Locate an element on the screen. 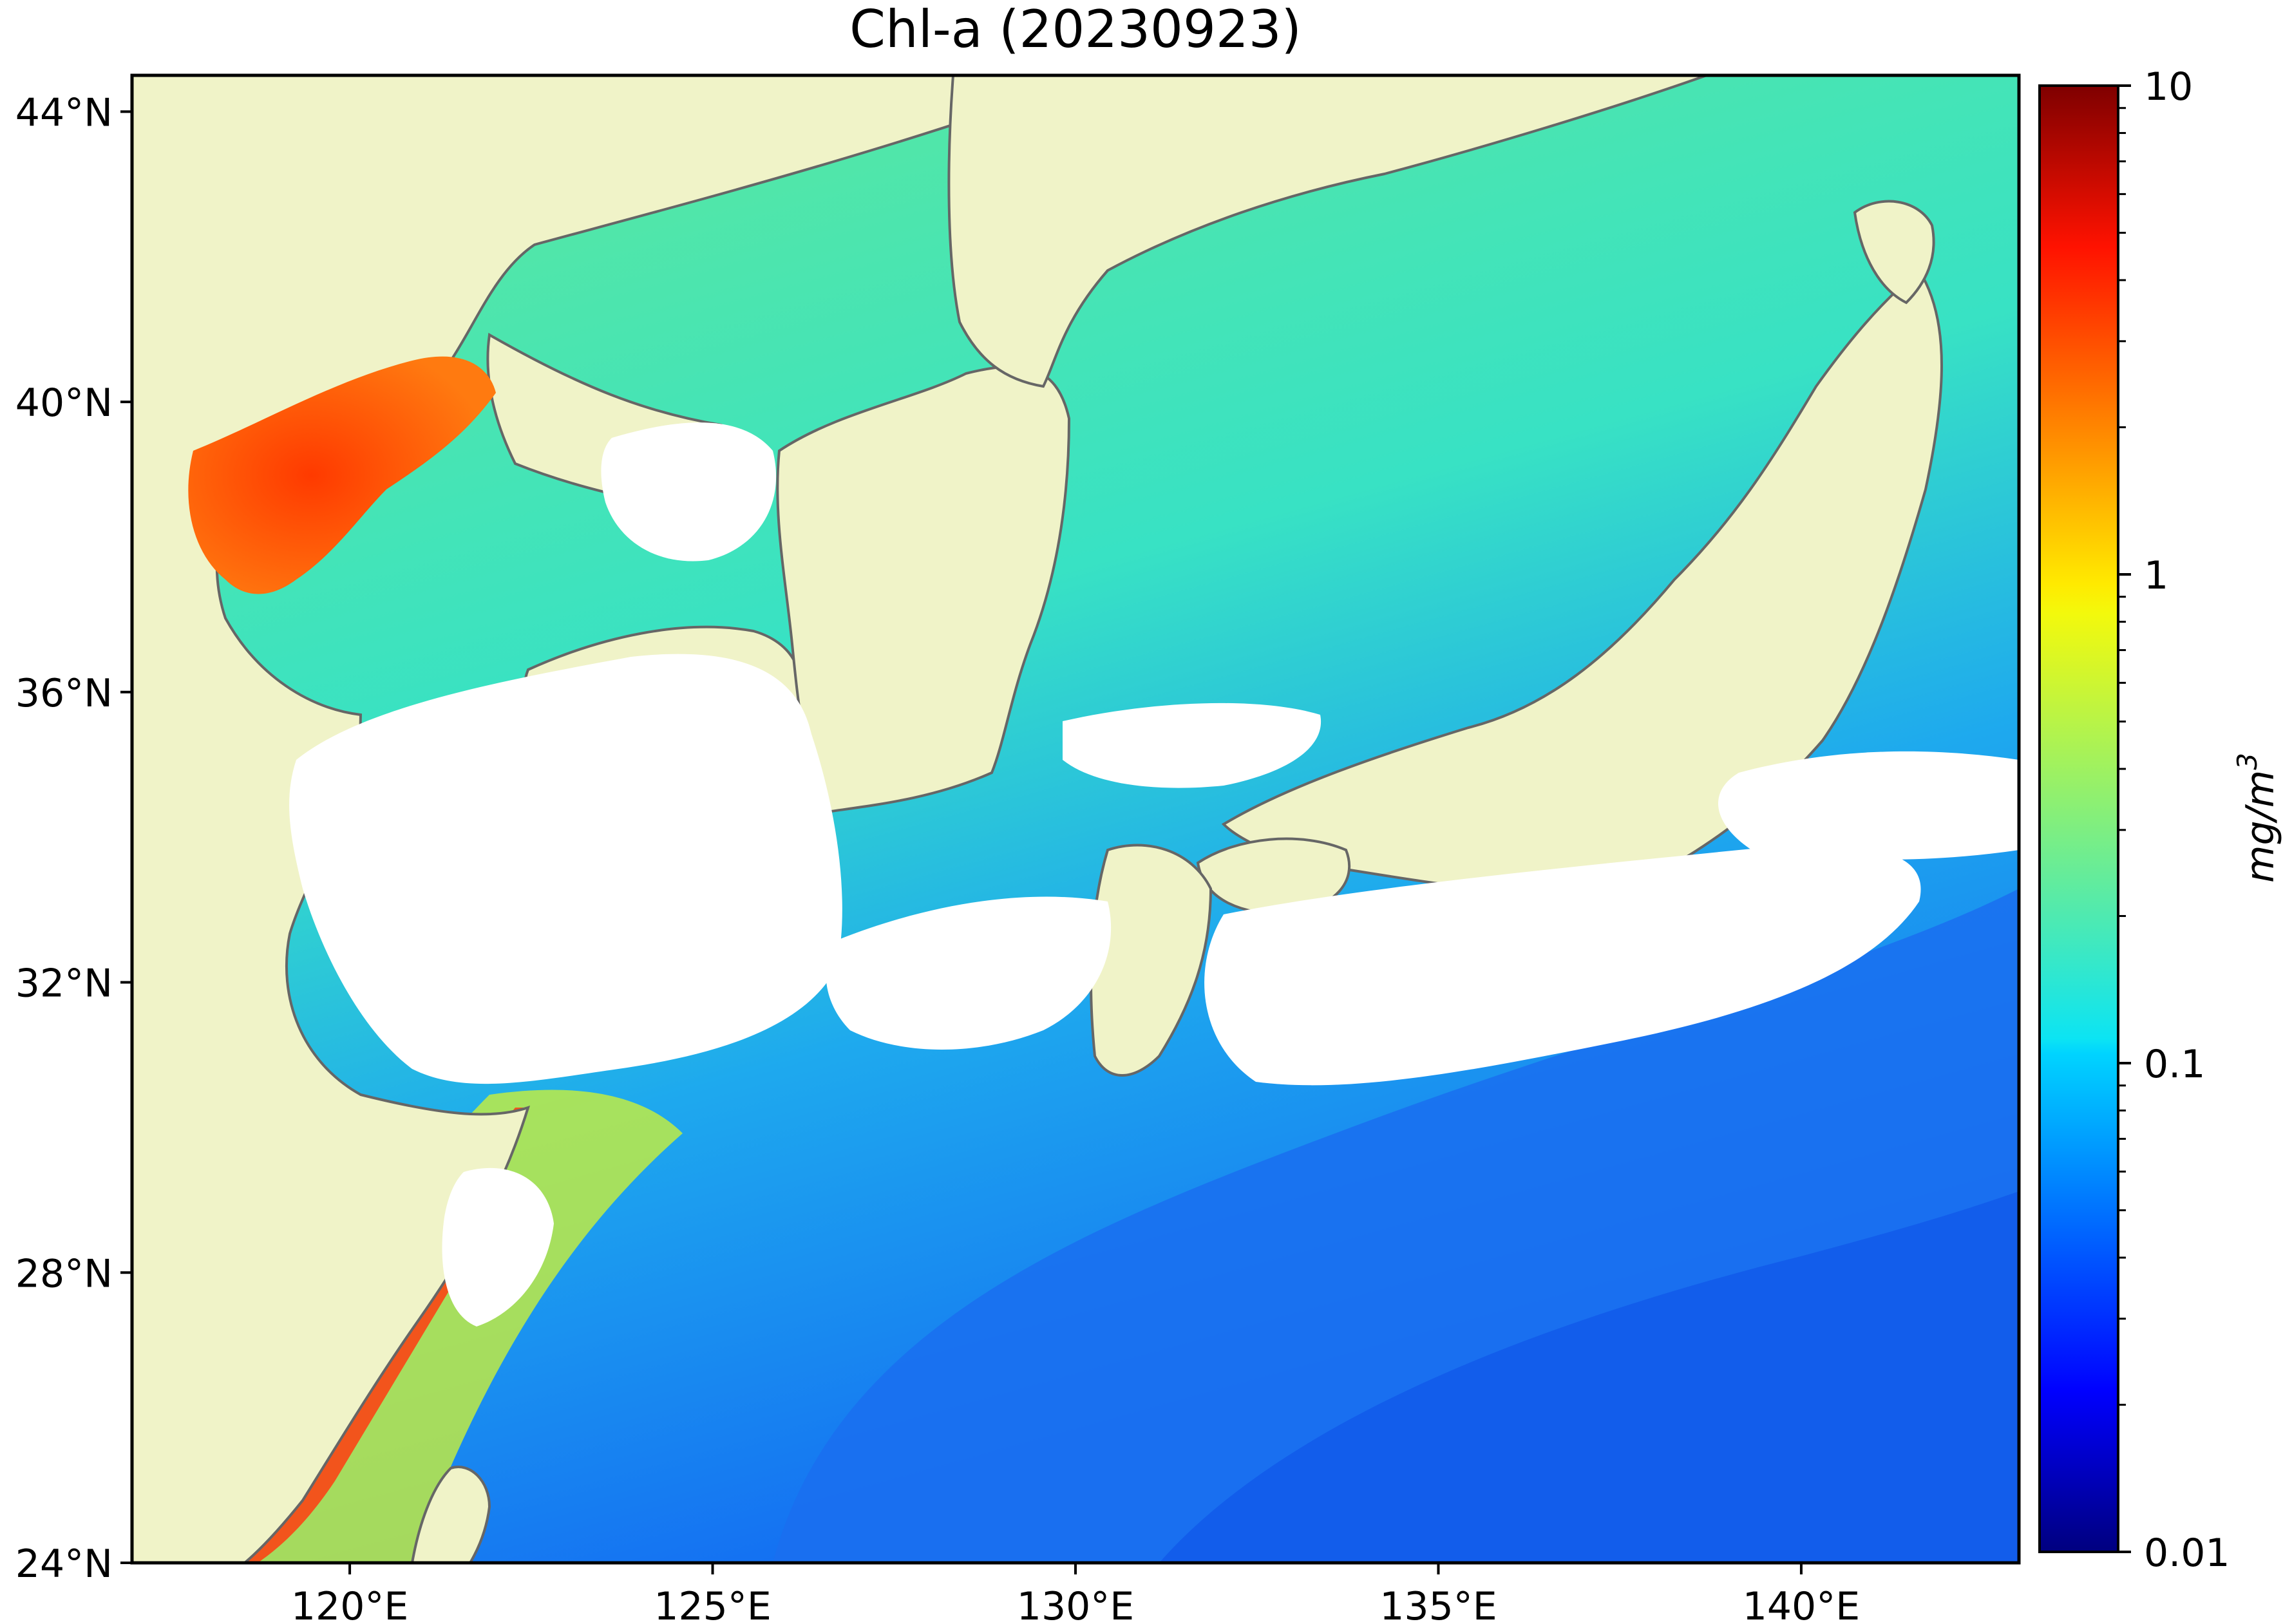  cloud-east-china-sea is located at coordinates (969, 973).